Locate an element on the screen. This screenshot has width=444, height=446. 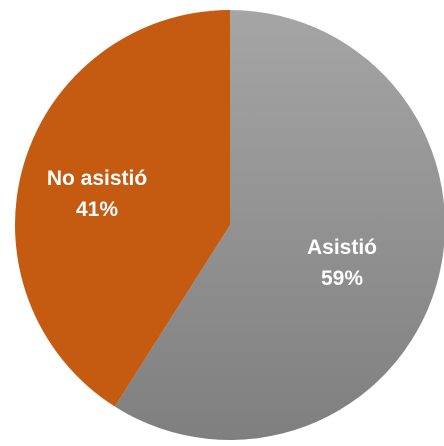
slice-label-no-asistio-name: No asistió is located at coordinates (97, 178).